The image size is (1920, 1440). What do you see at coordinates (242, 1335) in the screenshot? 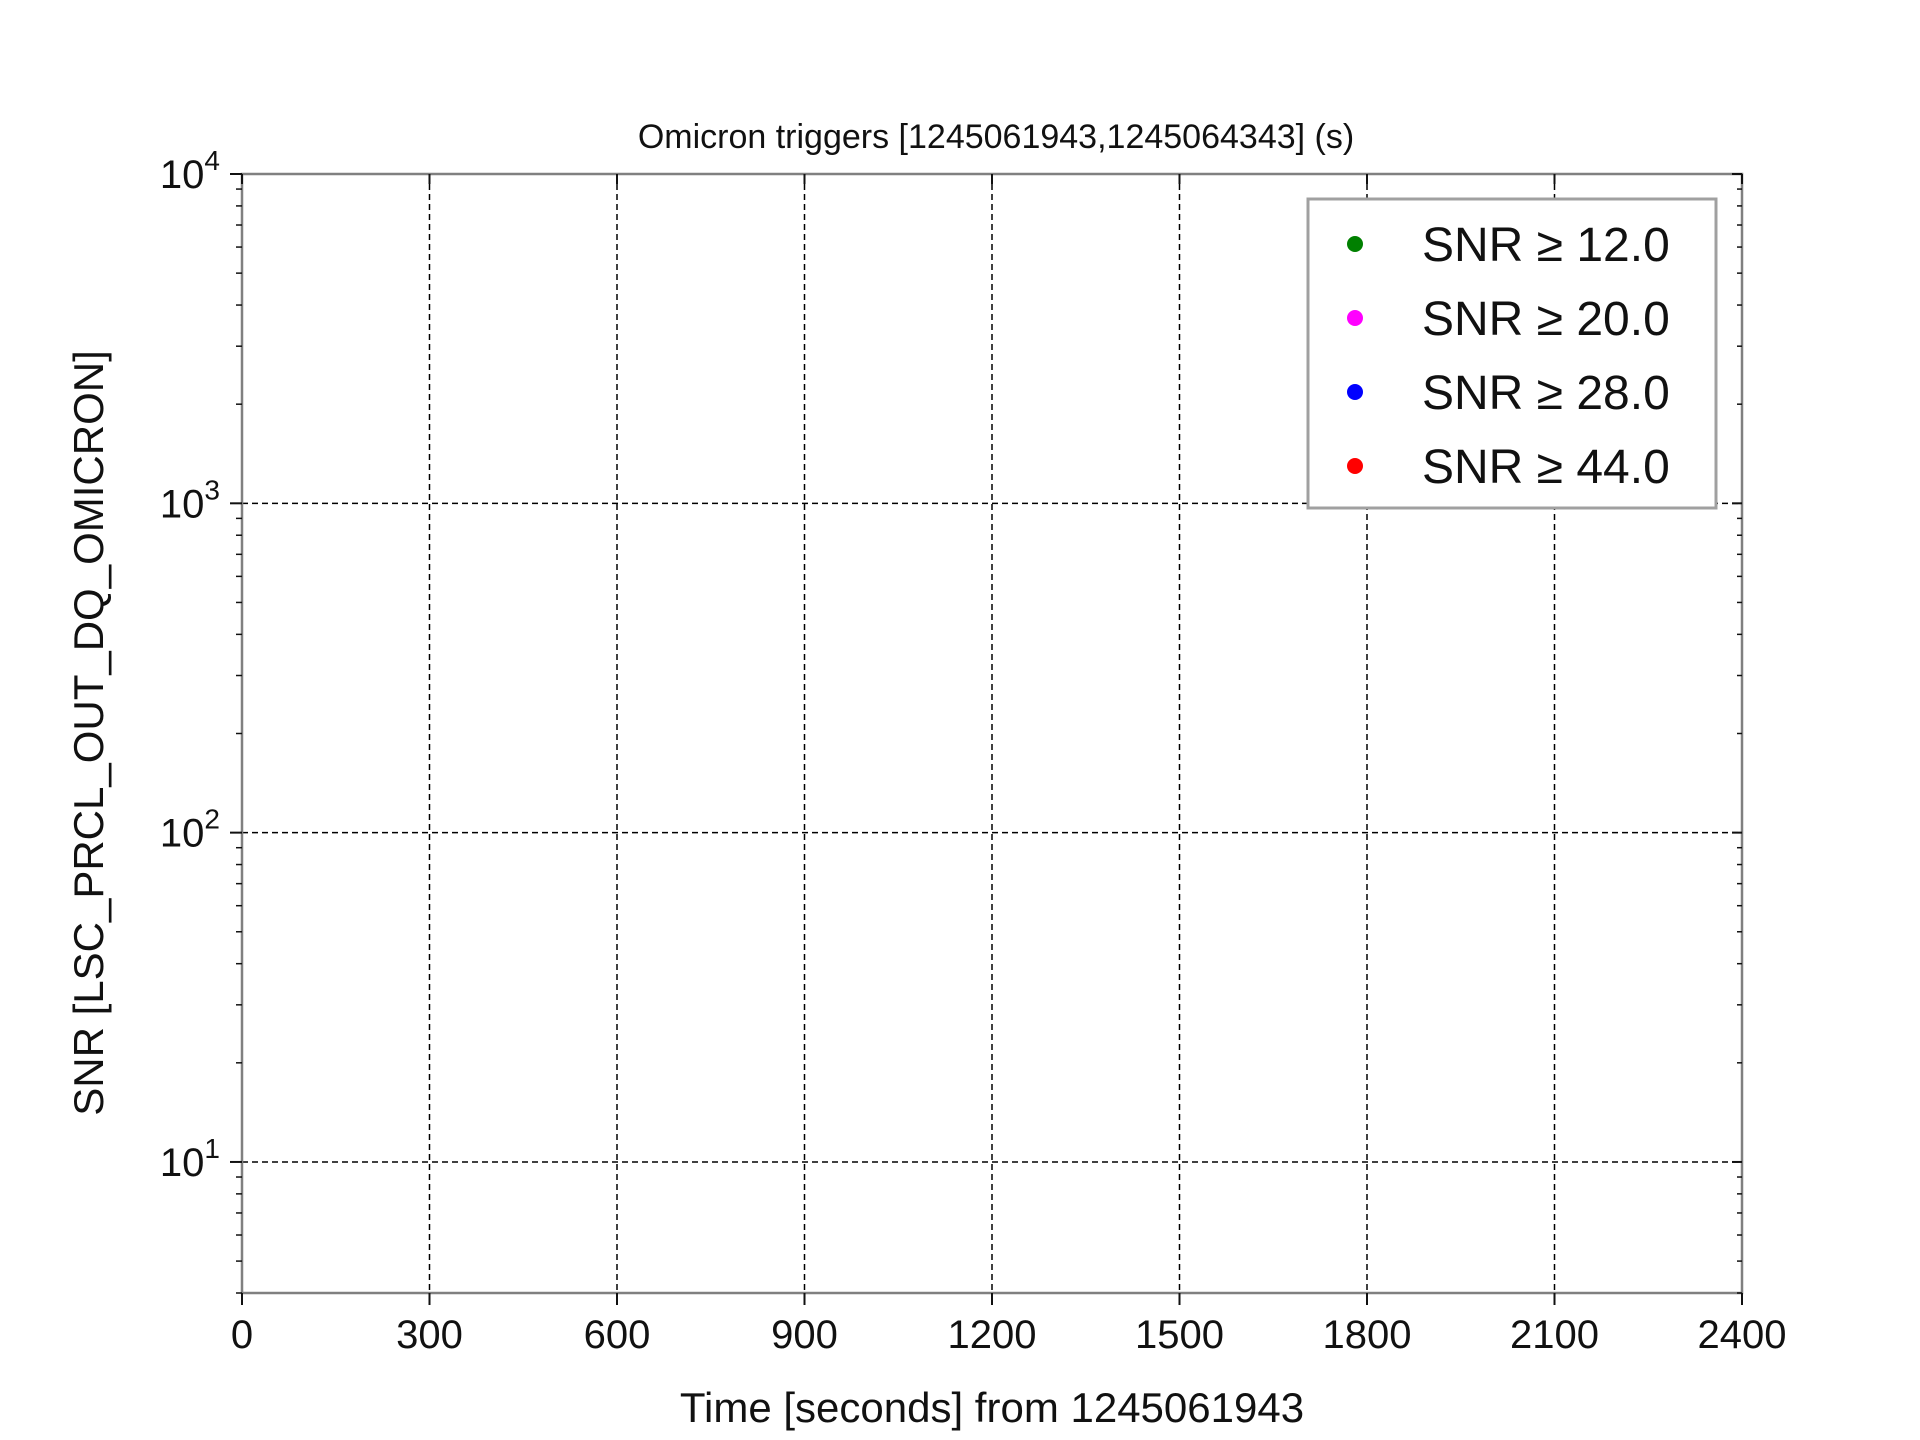
I see `x-tick-label: 0` at bounding box center [242, 1335].